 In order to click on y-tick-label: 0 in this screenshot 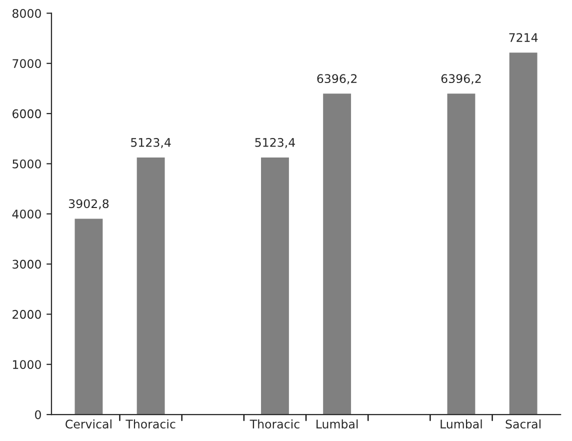, I will do `click(38, 415)`.